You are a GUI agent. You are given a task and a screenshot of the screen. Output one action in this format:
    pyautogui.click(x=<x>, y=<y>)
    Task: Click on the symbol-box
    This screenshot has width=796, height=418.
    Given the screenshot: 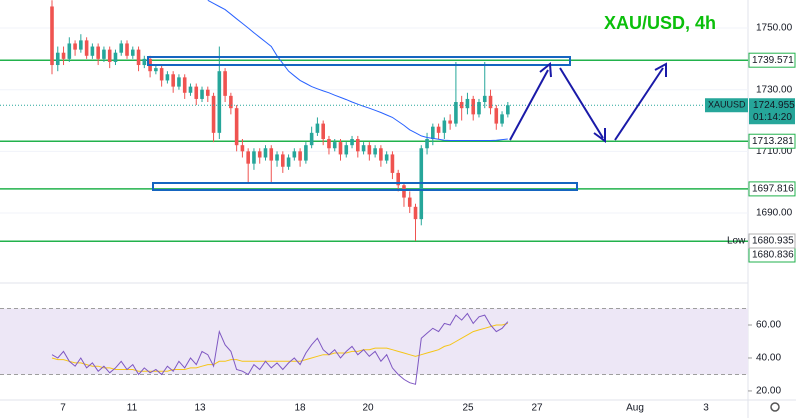 What is the action you would take?
    pyautogui.click(x=726, y=105)
    